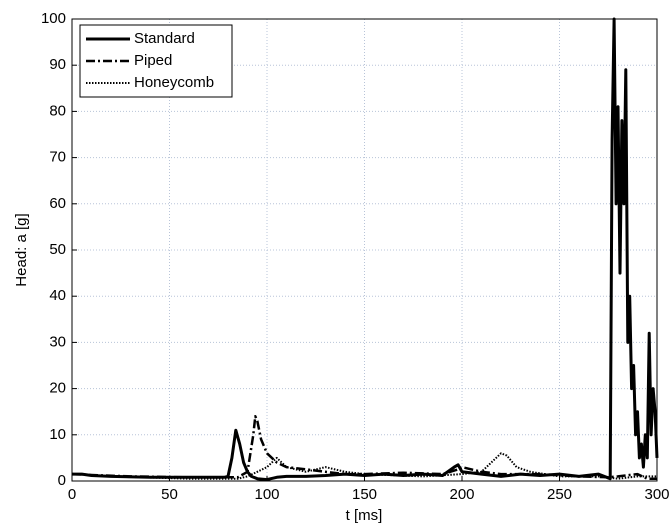 Image resolution: width=671 pixels, height=527 pixels. Describe the element at coordinates (57, 203) in the screenshot. I see `y-tick-label: 60` at that location.